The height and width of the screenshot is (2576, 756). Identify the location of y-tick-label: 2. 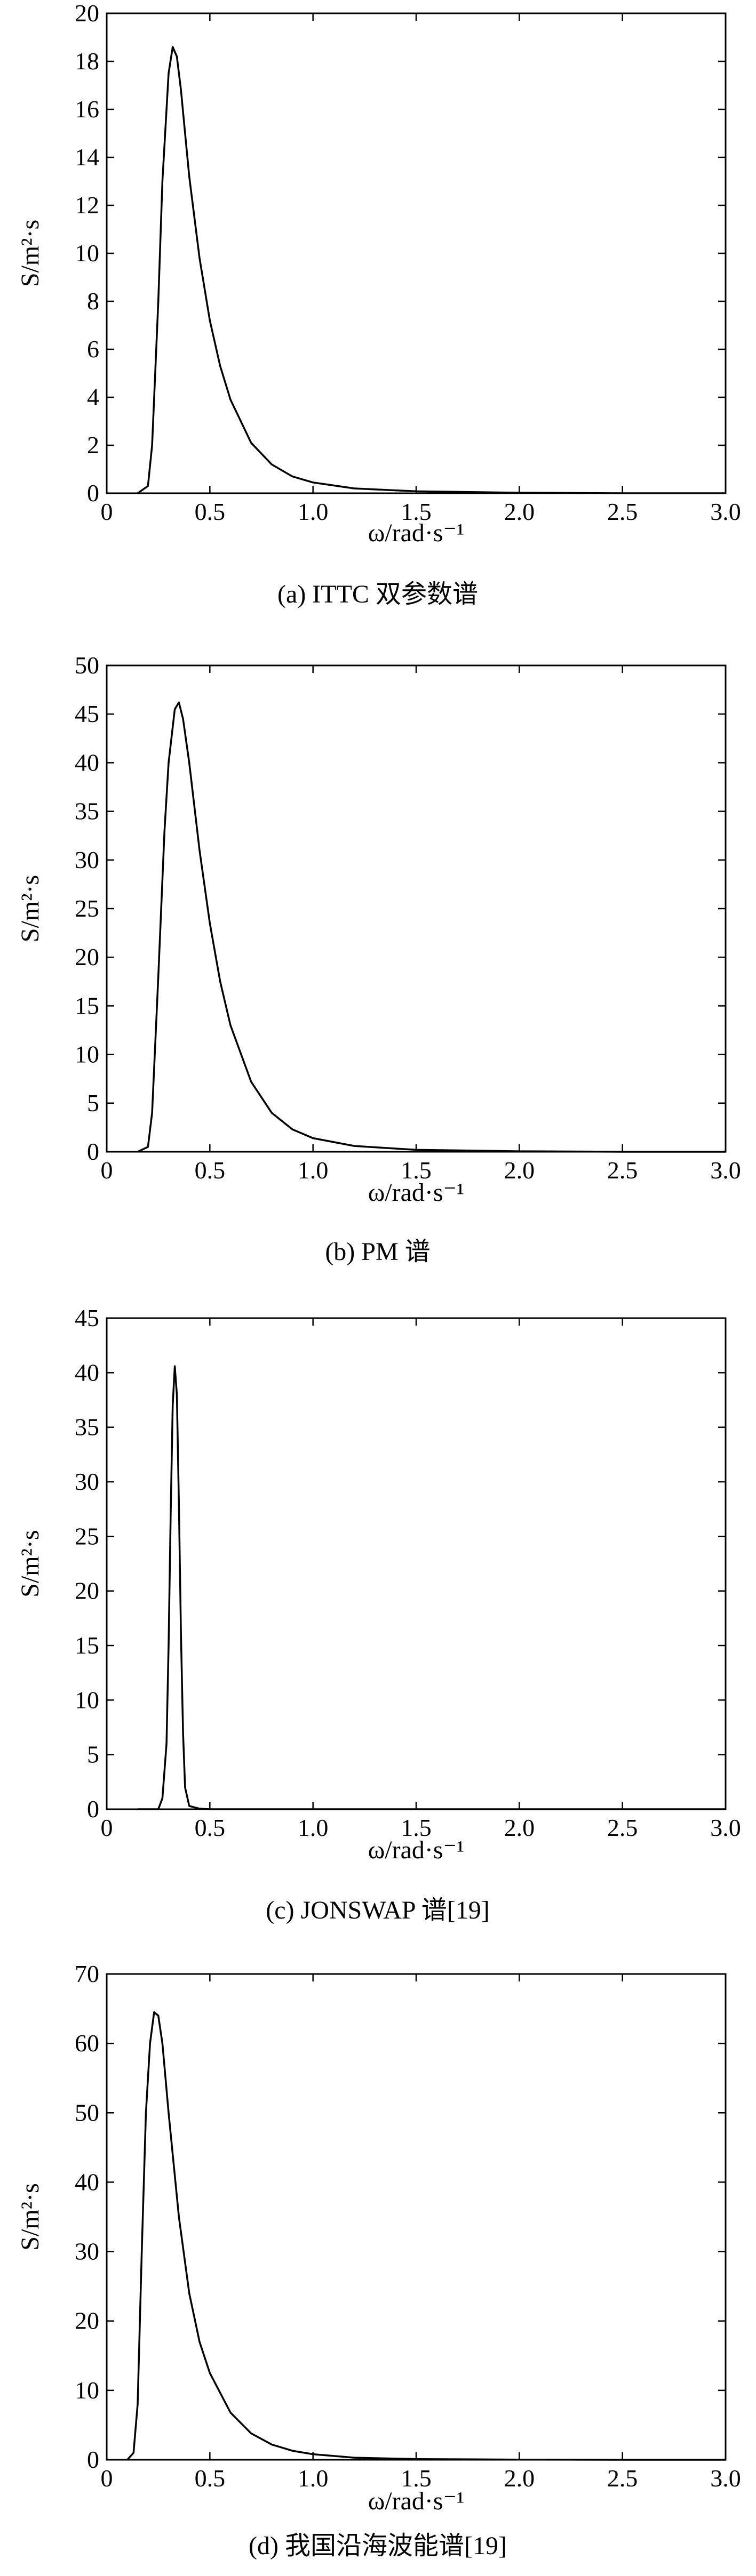
(93, 445).